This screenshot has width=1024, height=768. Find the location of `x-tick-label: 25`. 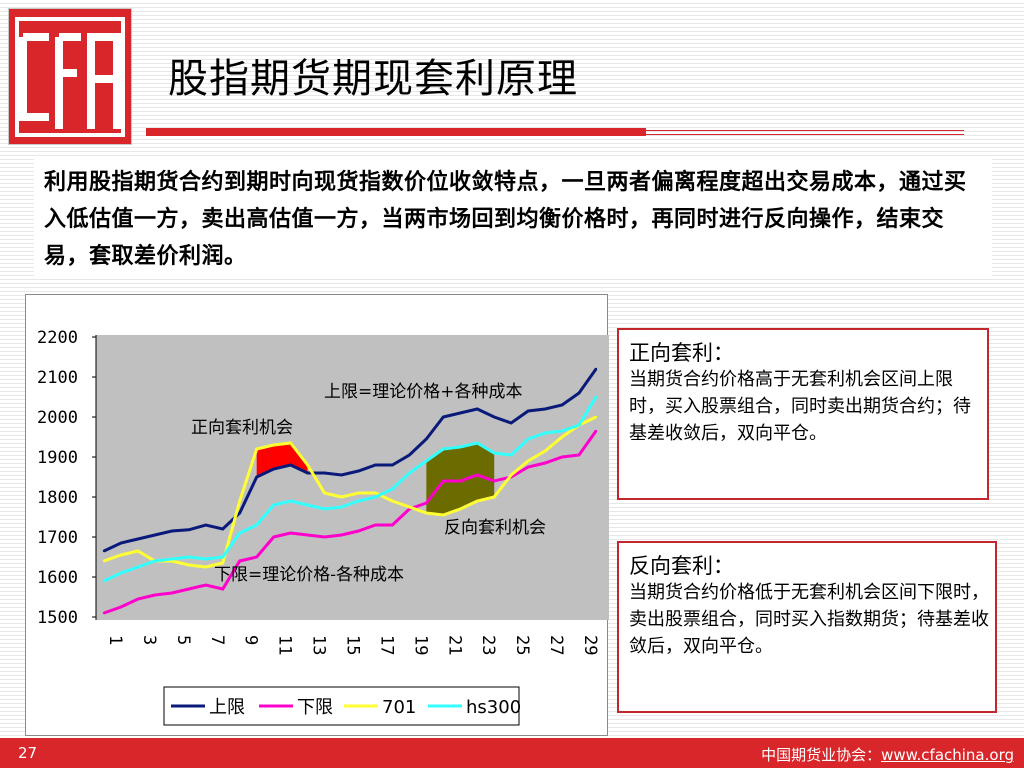

x-tick-label: 25 is located at coordinates (522, 645).